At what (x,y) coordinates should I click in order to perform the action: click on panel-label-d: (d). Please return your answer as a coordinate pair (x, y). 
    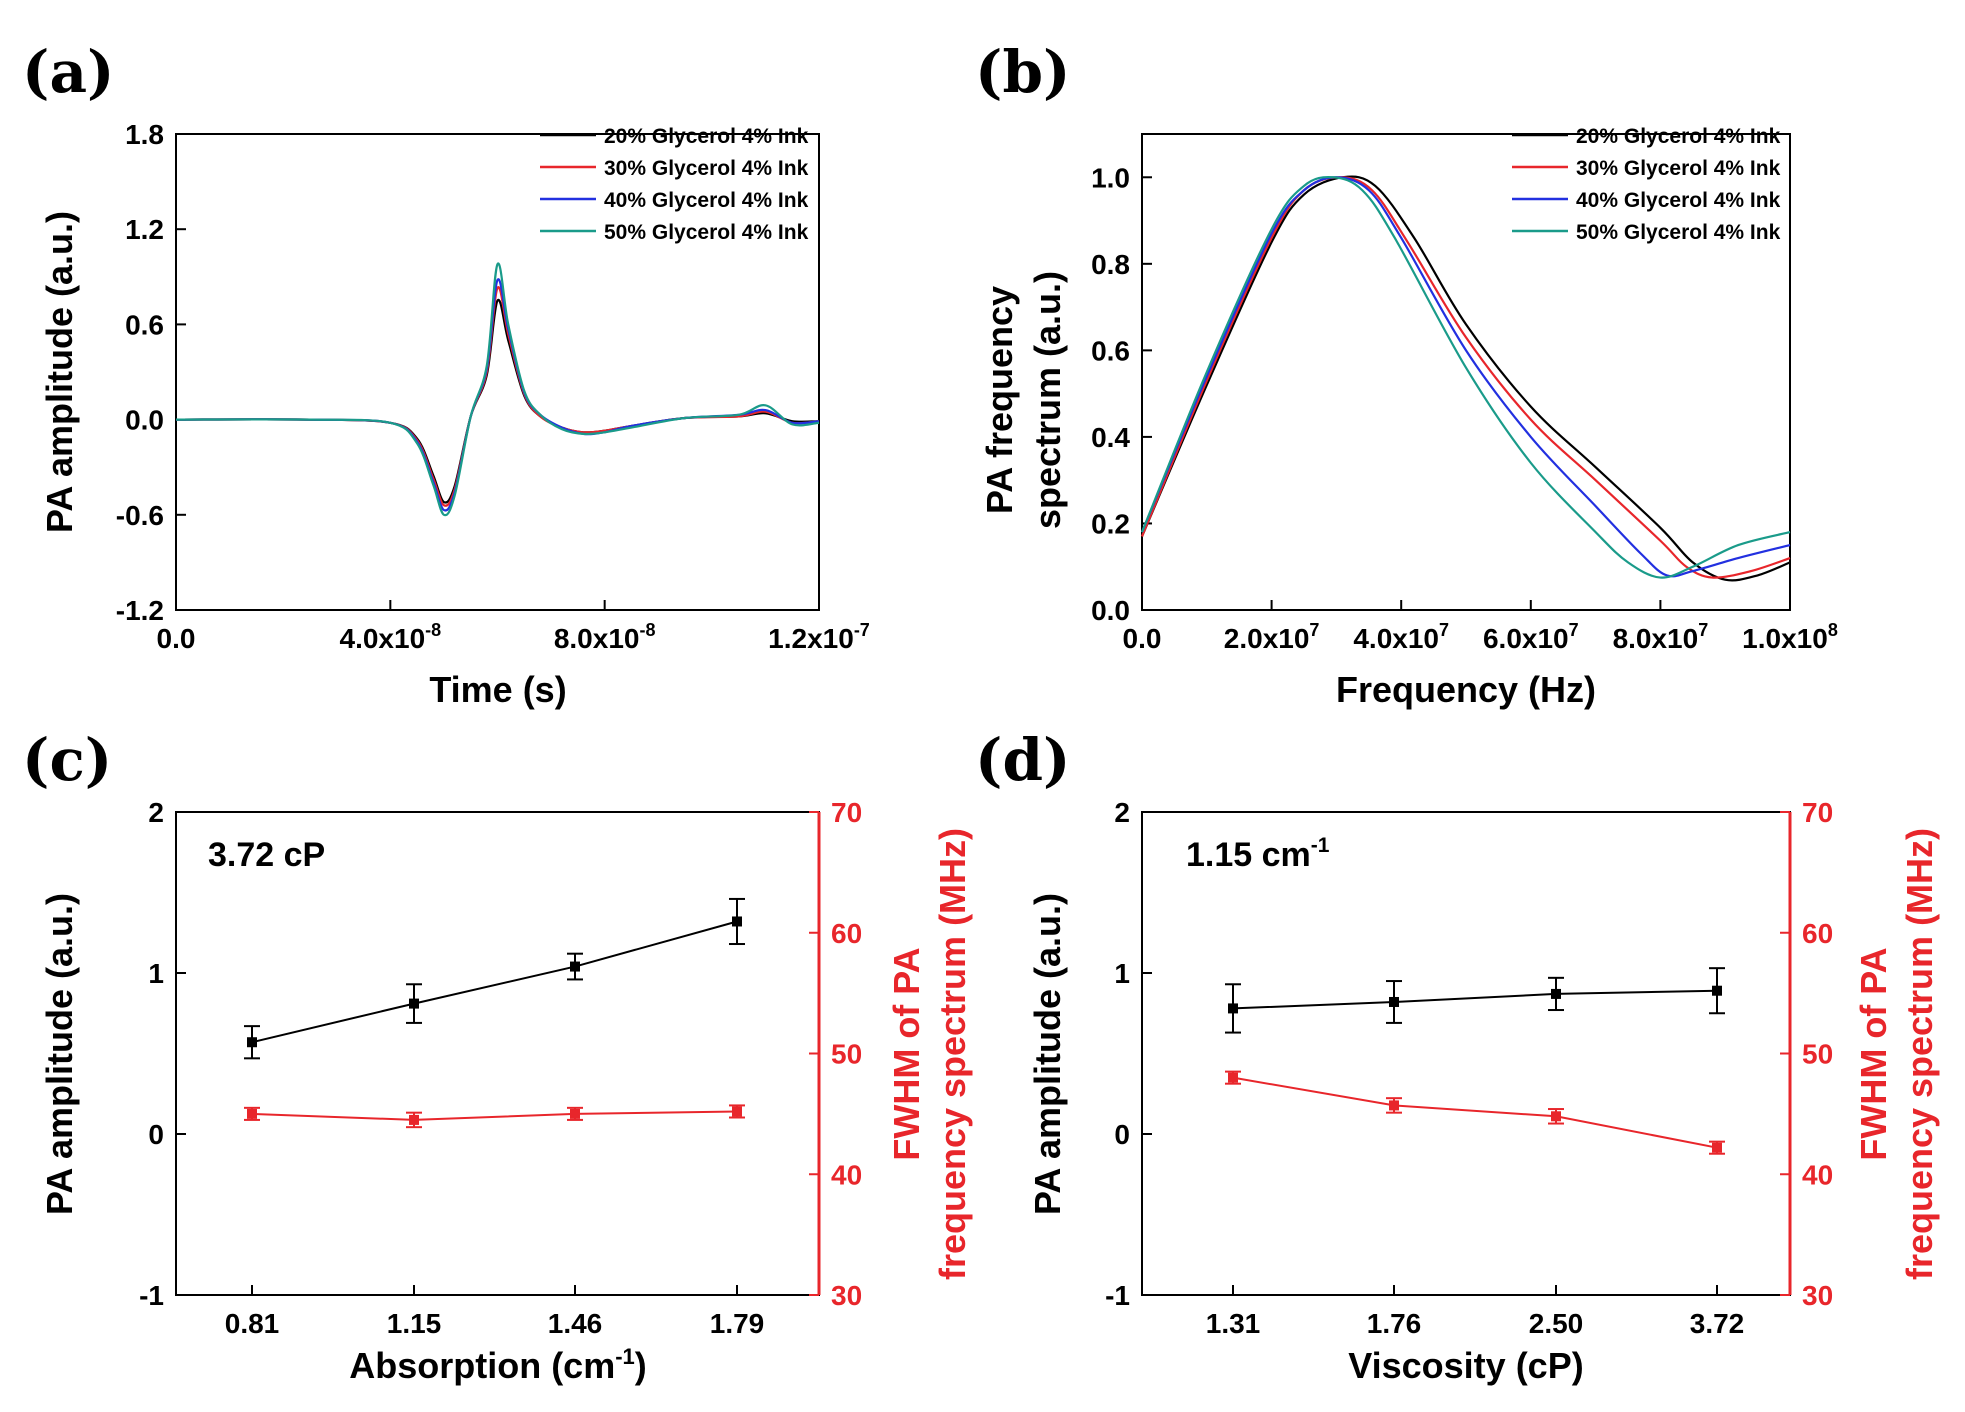
    Looking at the image, I should click on (1022, 760).